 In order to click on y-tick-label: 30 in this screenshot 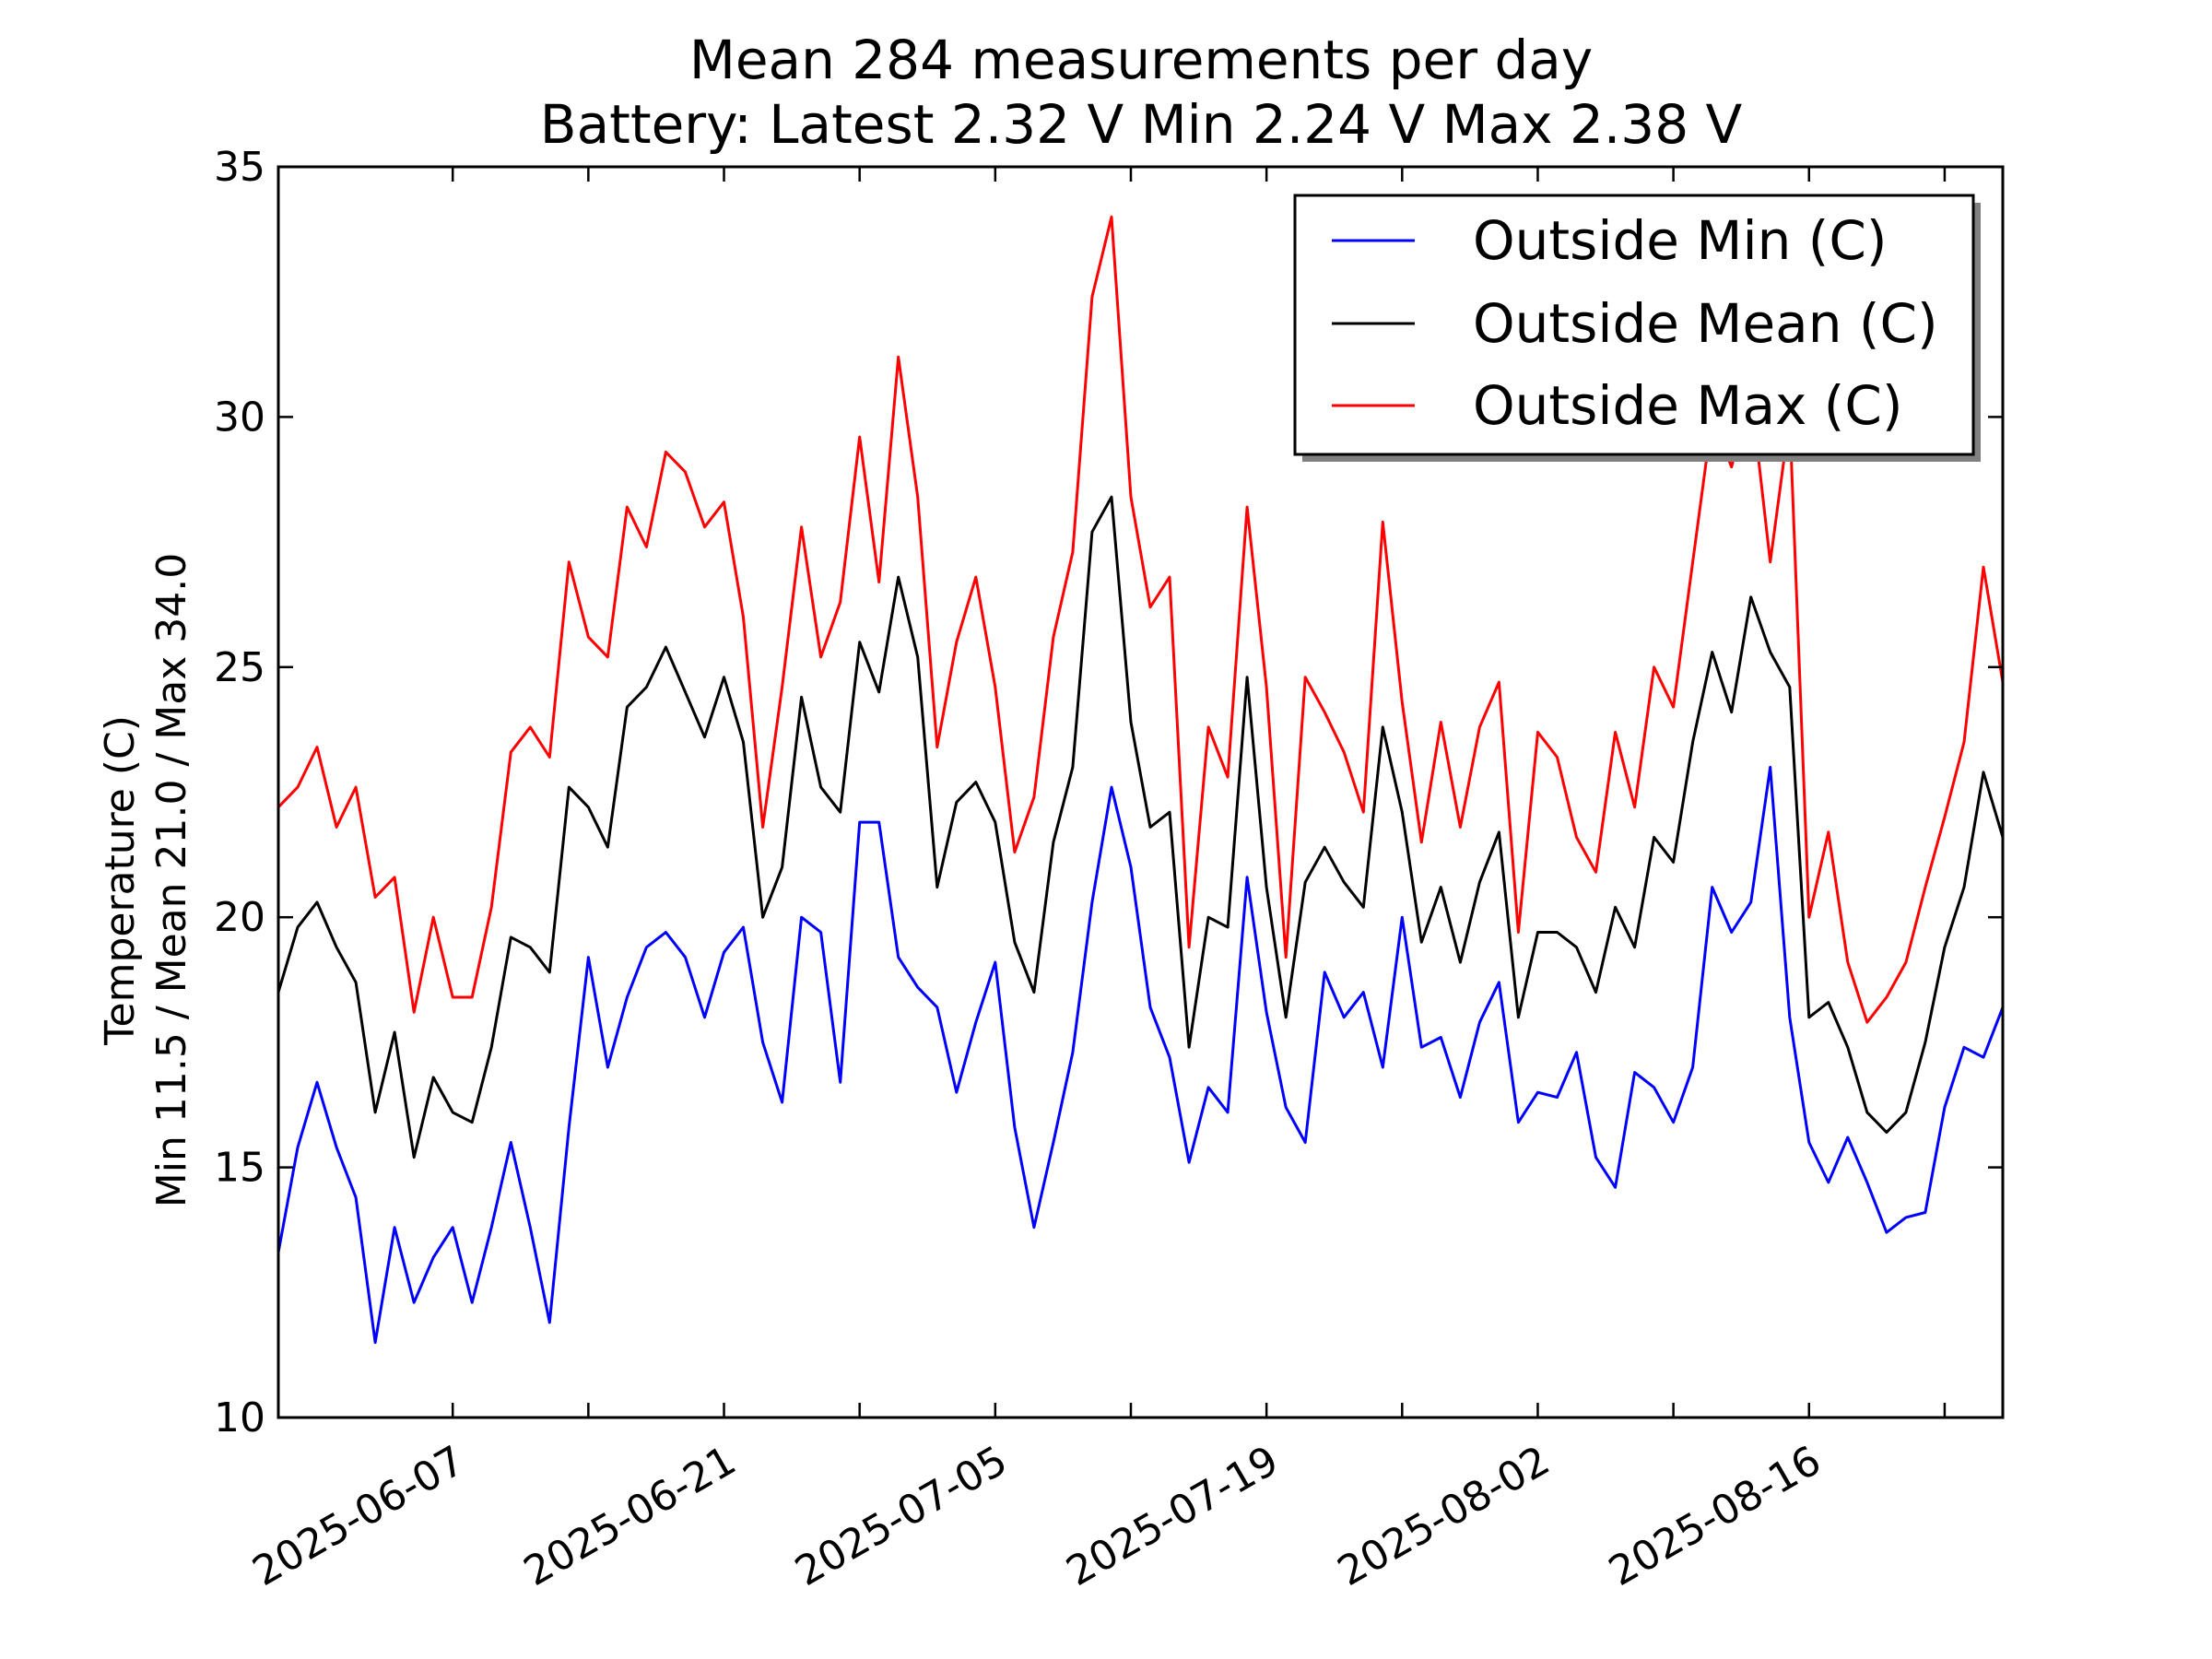, I will do `click(239, 417)`.